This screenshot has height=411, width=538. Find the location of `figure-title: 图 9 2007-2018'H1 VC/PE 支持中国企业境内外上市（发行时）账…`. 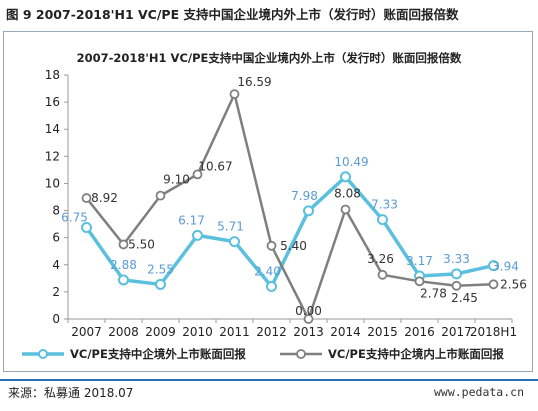

figure-title: 图 9 2007-2018'H1 VC/PE 支持中国企业境内外上市（发行时）账… is located at coordinates (232, 14).